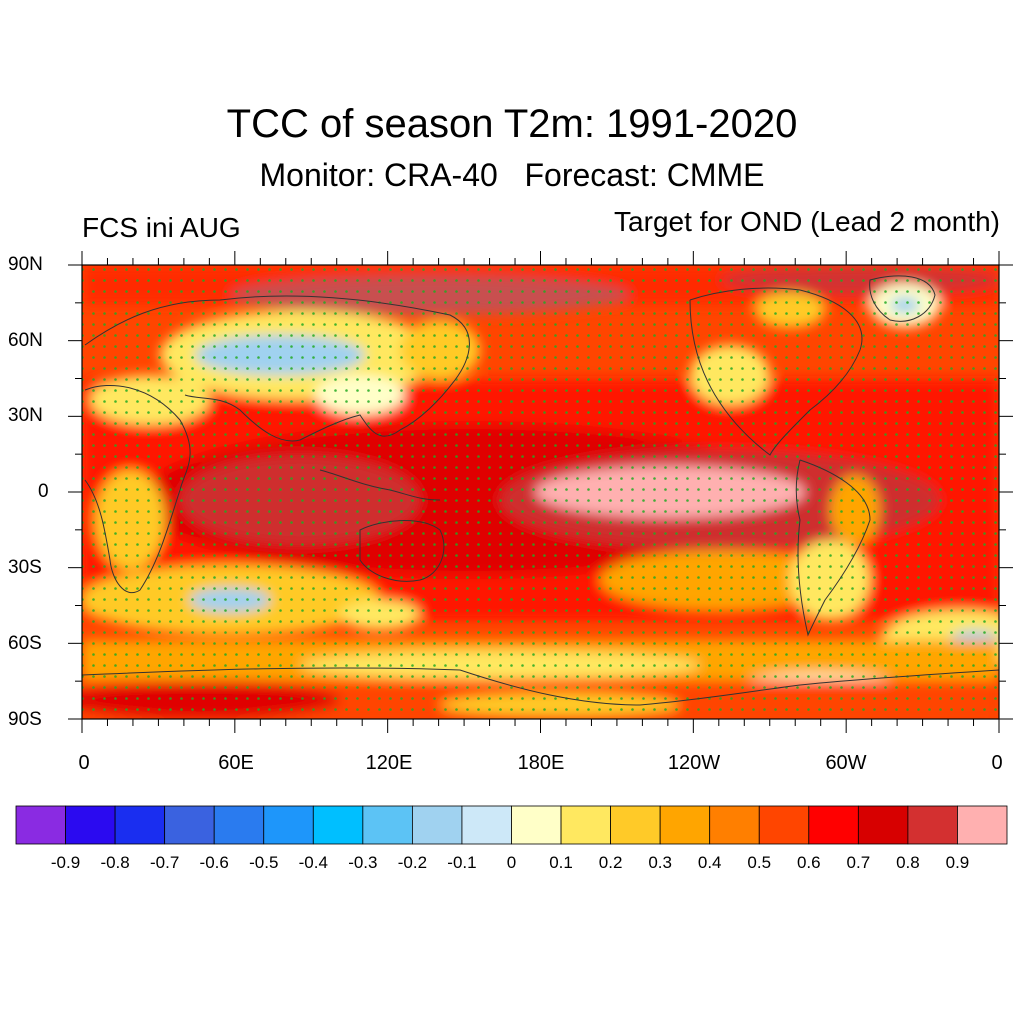 This screenshot has height=1024, width=1024. Describe the element at coordinates (512, 175) in the screenshot. I see `plot-subtitle: Monitor: CRA-40 Forecast: CMME` at that location.